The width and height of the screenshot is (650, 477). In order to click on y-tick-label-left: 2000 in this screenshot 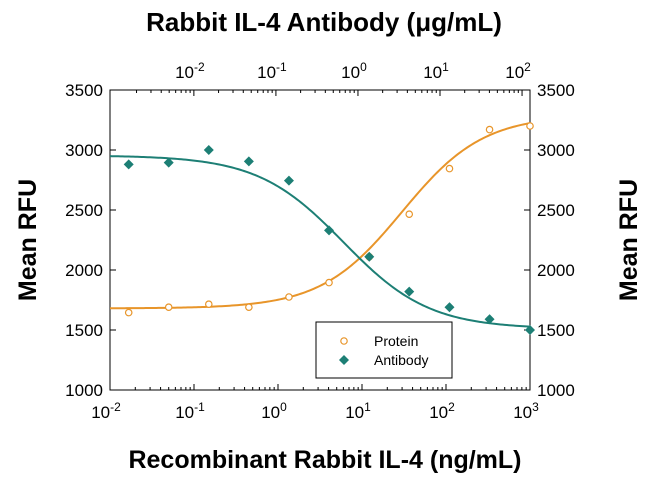, I will do `click(84, 270)`.